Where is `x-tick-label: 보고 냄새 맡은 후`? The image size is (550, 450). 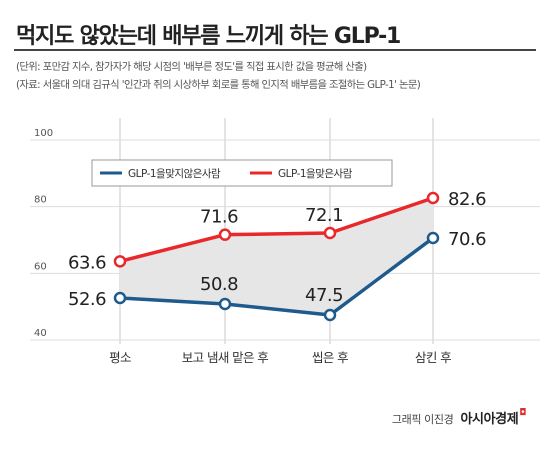
x-tick-label: 보고 냄새 맡은 후 is located at coordinates (225, 357).